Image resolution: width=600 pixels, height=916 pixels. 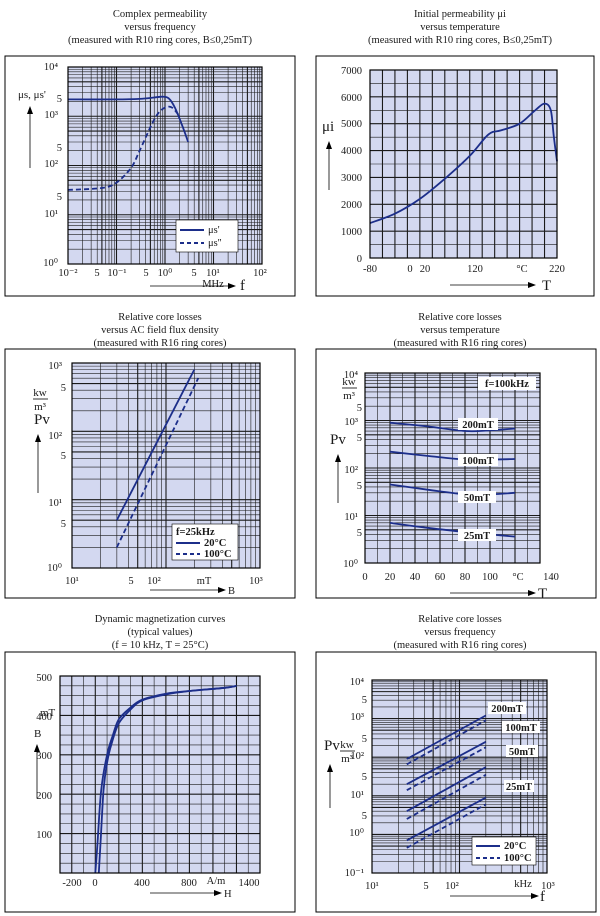 What do you see at coordinates (478, 461) in the screenshot?
I see `curve-label: 100mT` at bounding box center [478, 461].